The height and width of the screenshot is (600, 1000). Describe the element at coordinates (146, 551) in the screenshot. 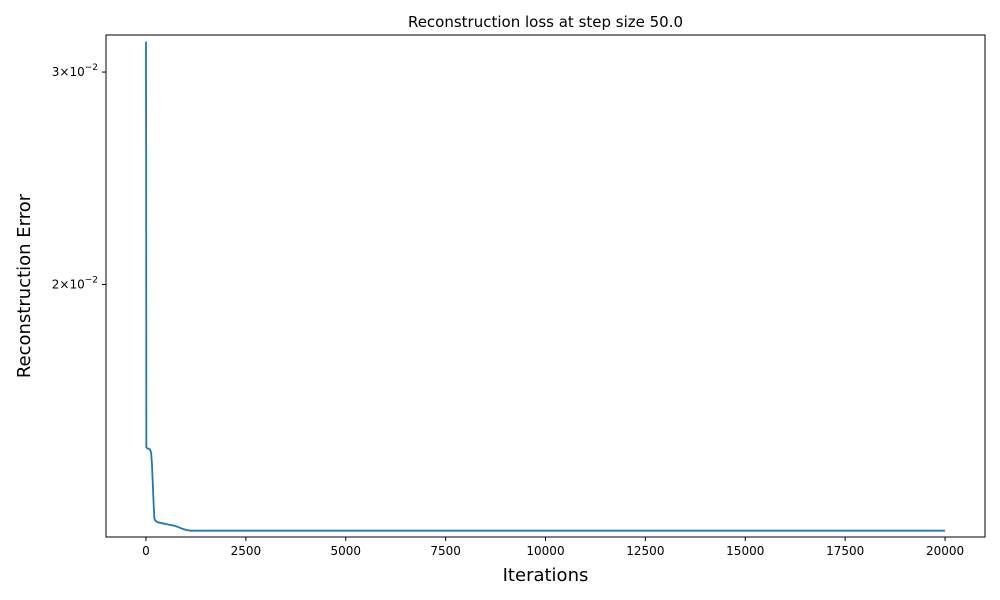

I see `x-tick-label: 0` at that location.